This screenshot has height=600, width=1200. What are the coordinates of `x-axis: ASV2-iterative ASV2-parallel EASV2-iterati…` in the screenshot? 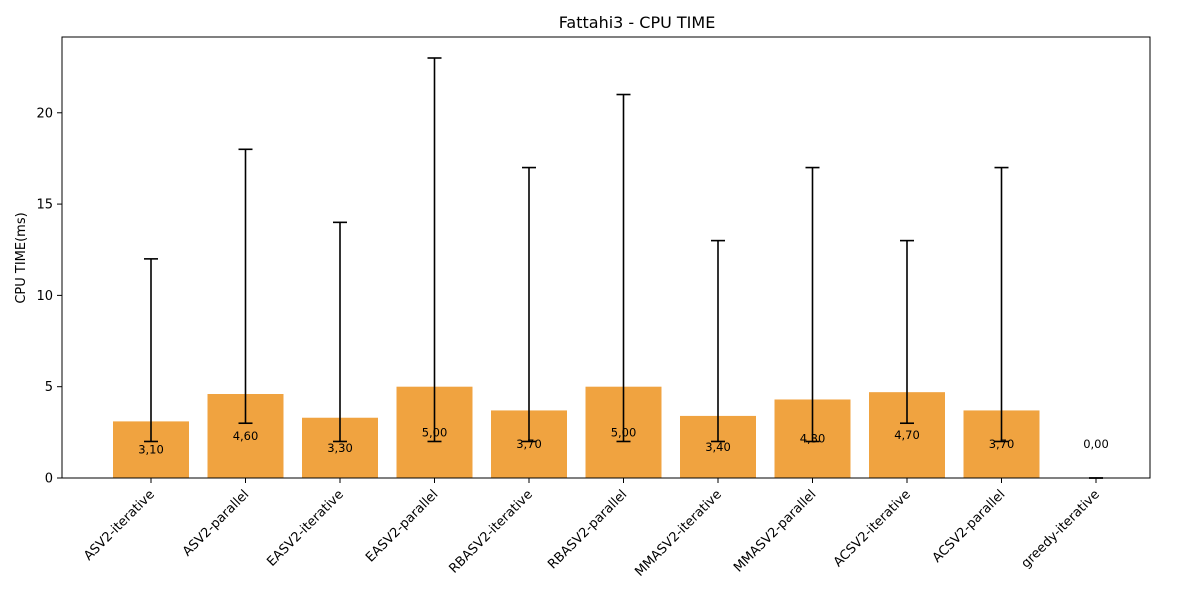 It's located at (592, 529).